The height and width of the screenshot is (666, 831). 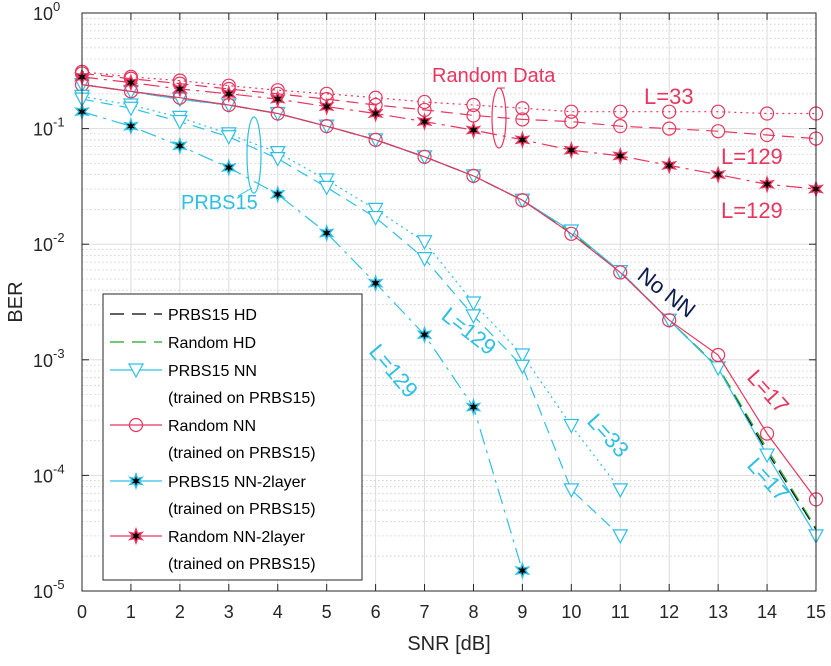 What do you see at coordinates (212, 315) in the screenshot?
I see `legend-label-prbs15-hd: PRBS15 HD` at bounding box center [212, 315].